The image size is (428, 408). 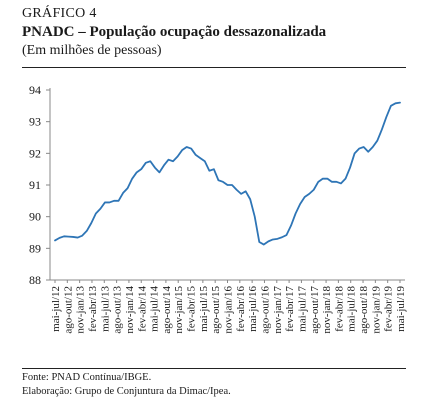 I want to click on y-tick-label: 94, so click(x=35, y=90).